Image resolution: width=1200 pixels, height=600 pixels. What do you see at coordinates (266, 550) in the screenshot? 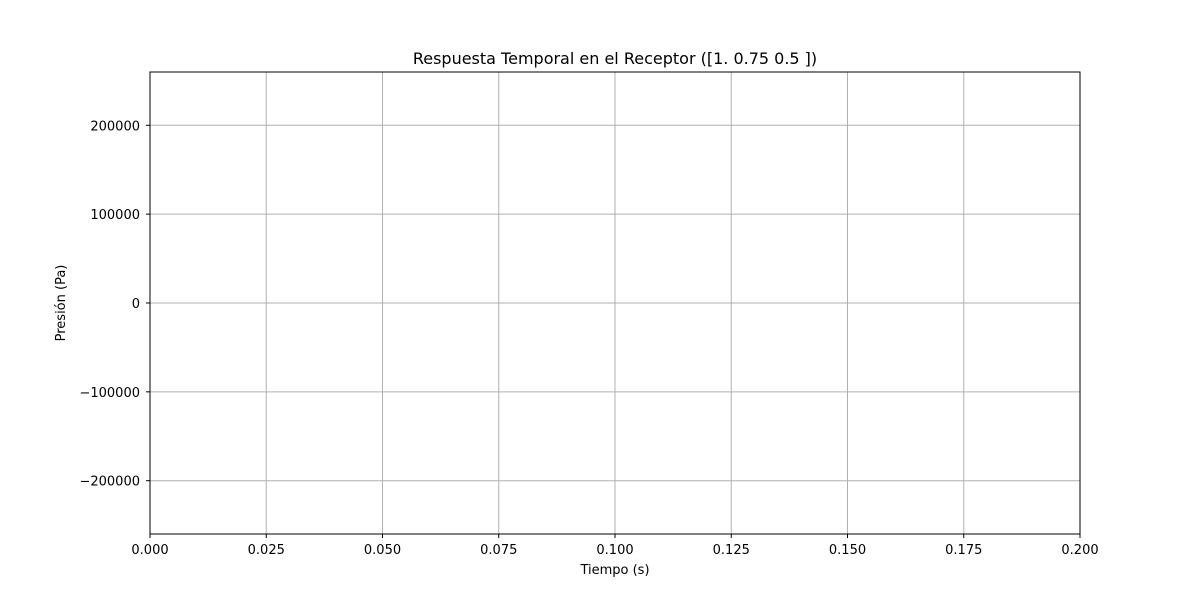
I see `x-tick-label: 0.025` at bounding box center [266, 550].